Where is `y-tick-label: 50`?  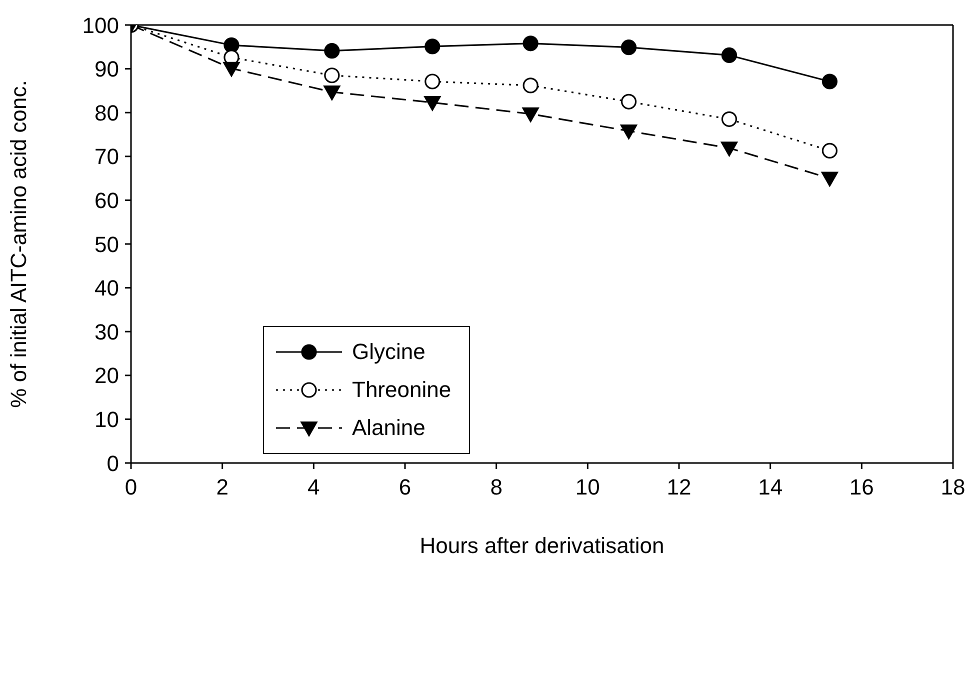 y-tick-label: 50 is located at coordinates (106, 244).